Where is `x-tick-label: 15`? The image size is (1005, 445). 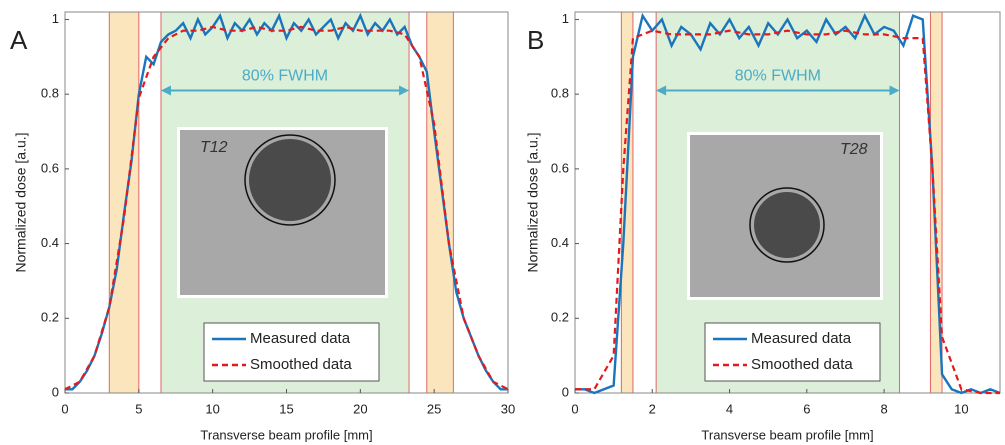 x-tick-label: 15 is located at coordinates (286, 408).